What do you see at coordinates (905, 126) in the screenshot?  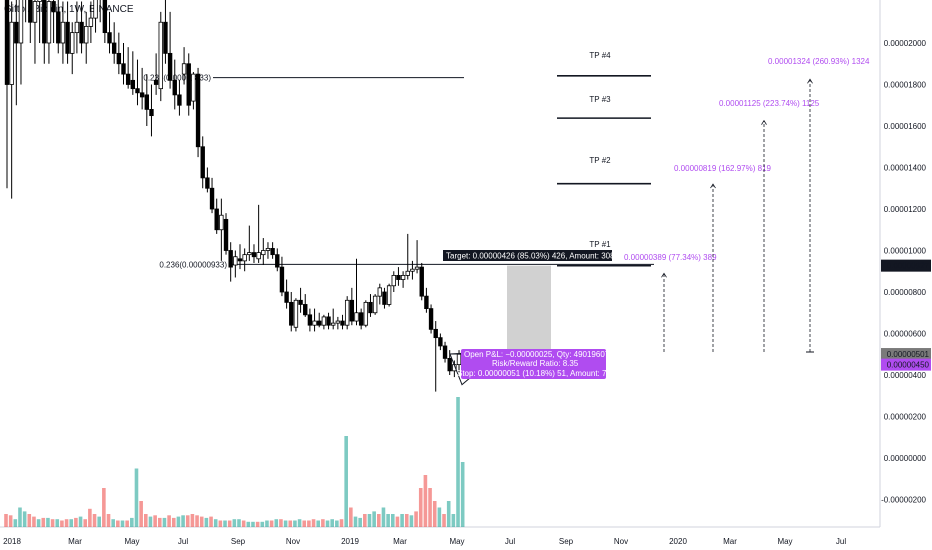 I see `y-tick-label: 0.00001600` at bounding box center [905, 126].